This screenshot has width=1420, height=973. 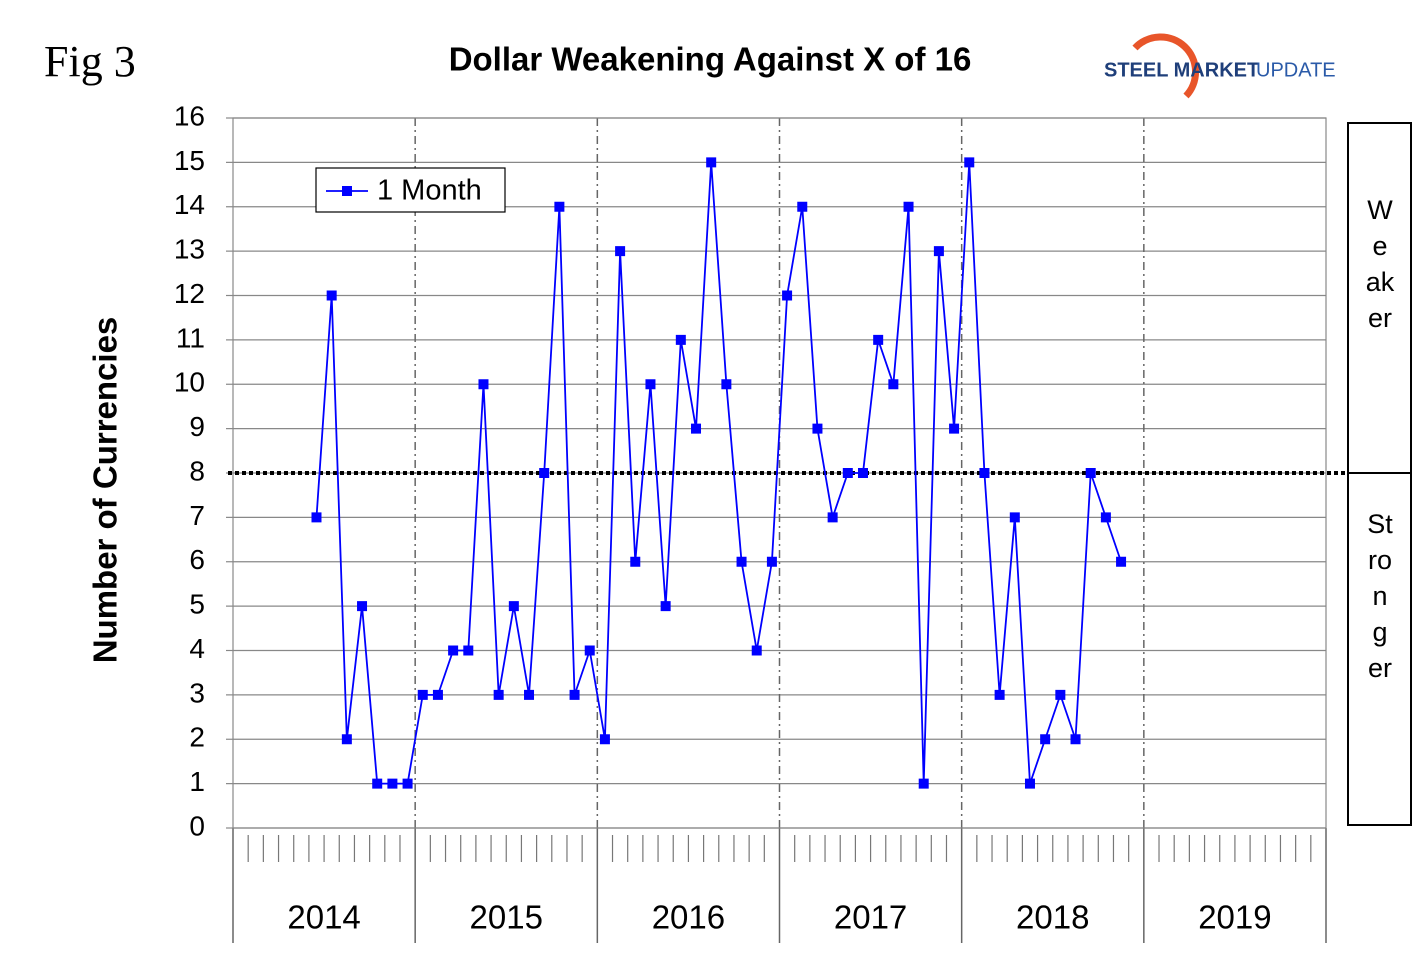 I want to click on y-tick-label: 1, so click(x=197, y=781).